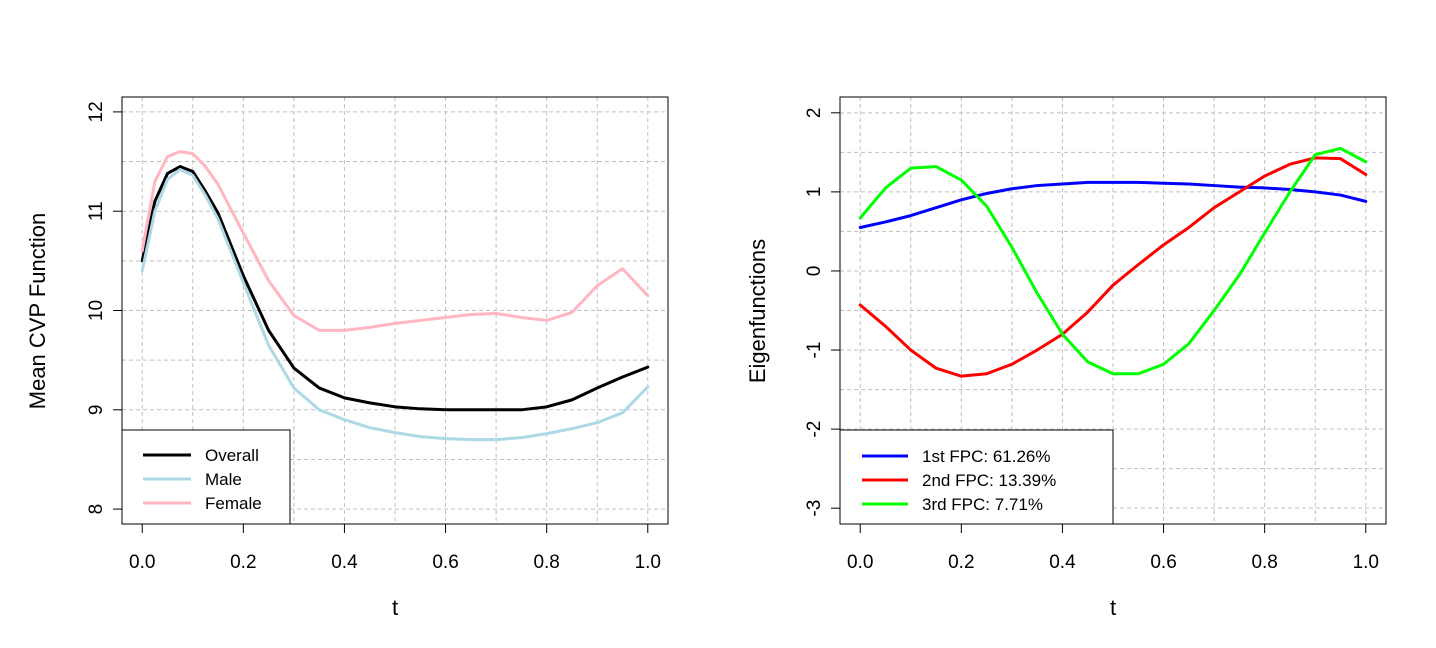 This screenshot has height=648, width=1436. I want to click on y-ticks-right: -3 -2 -1 0 1 2, so click(822, 312).